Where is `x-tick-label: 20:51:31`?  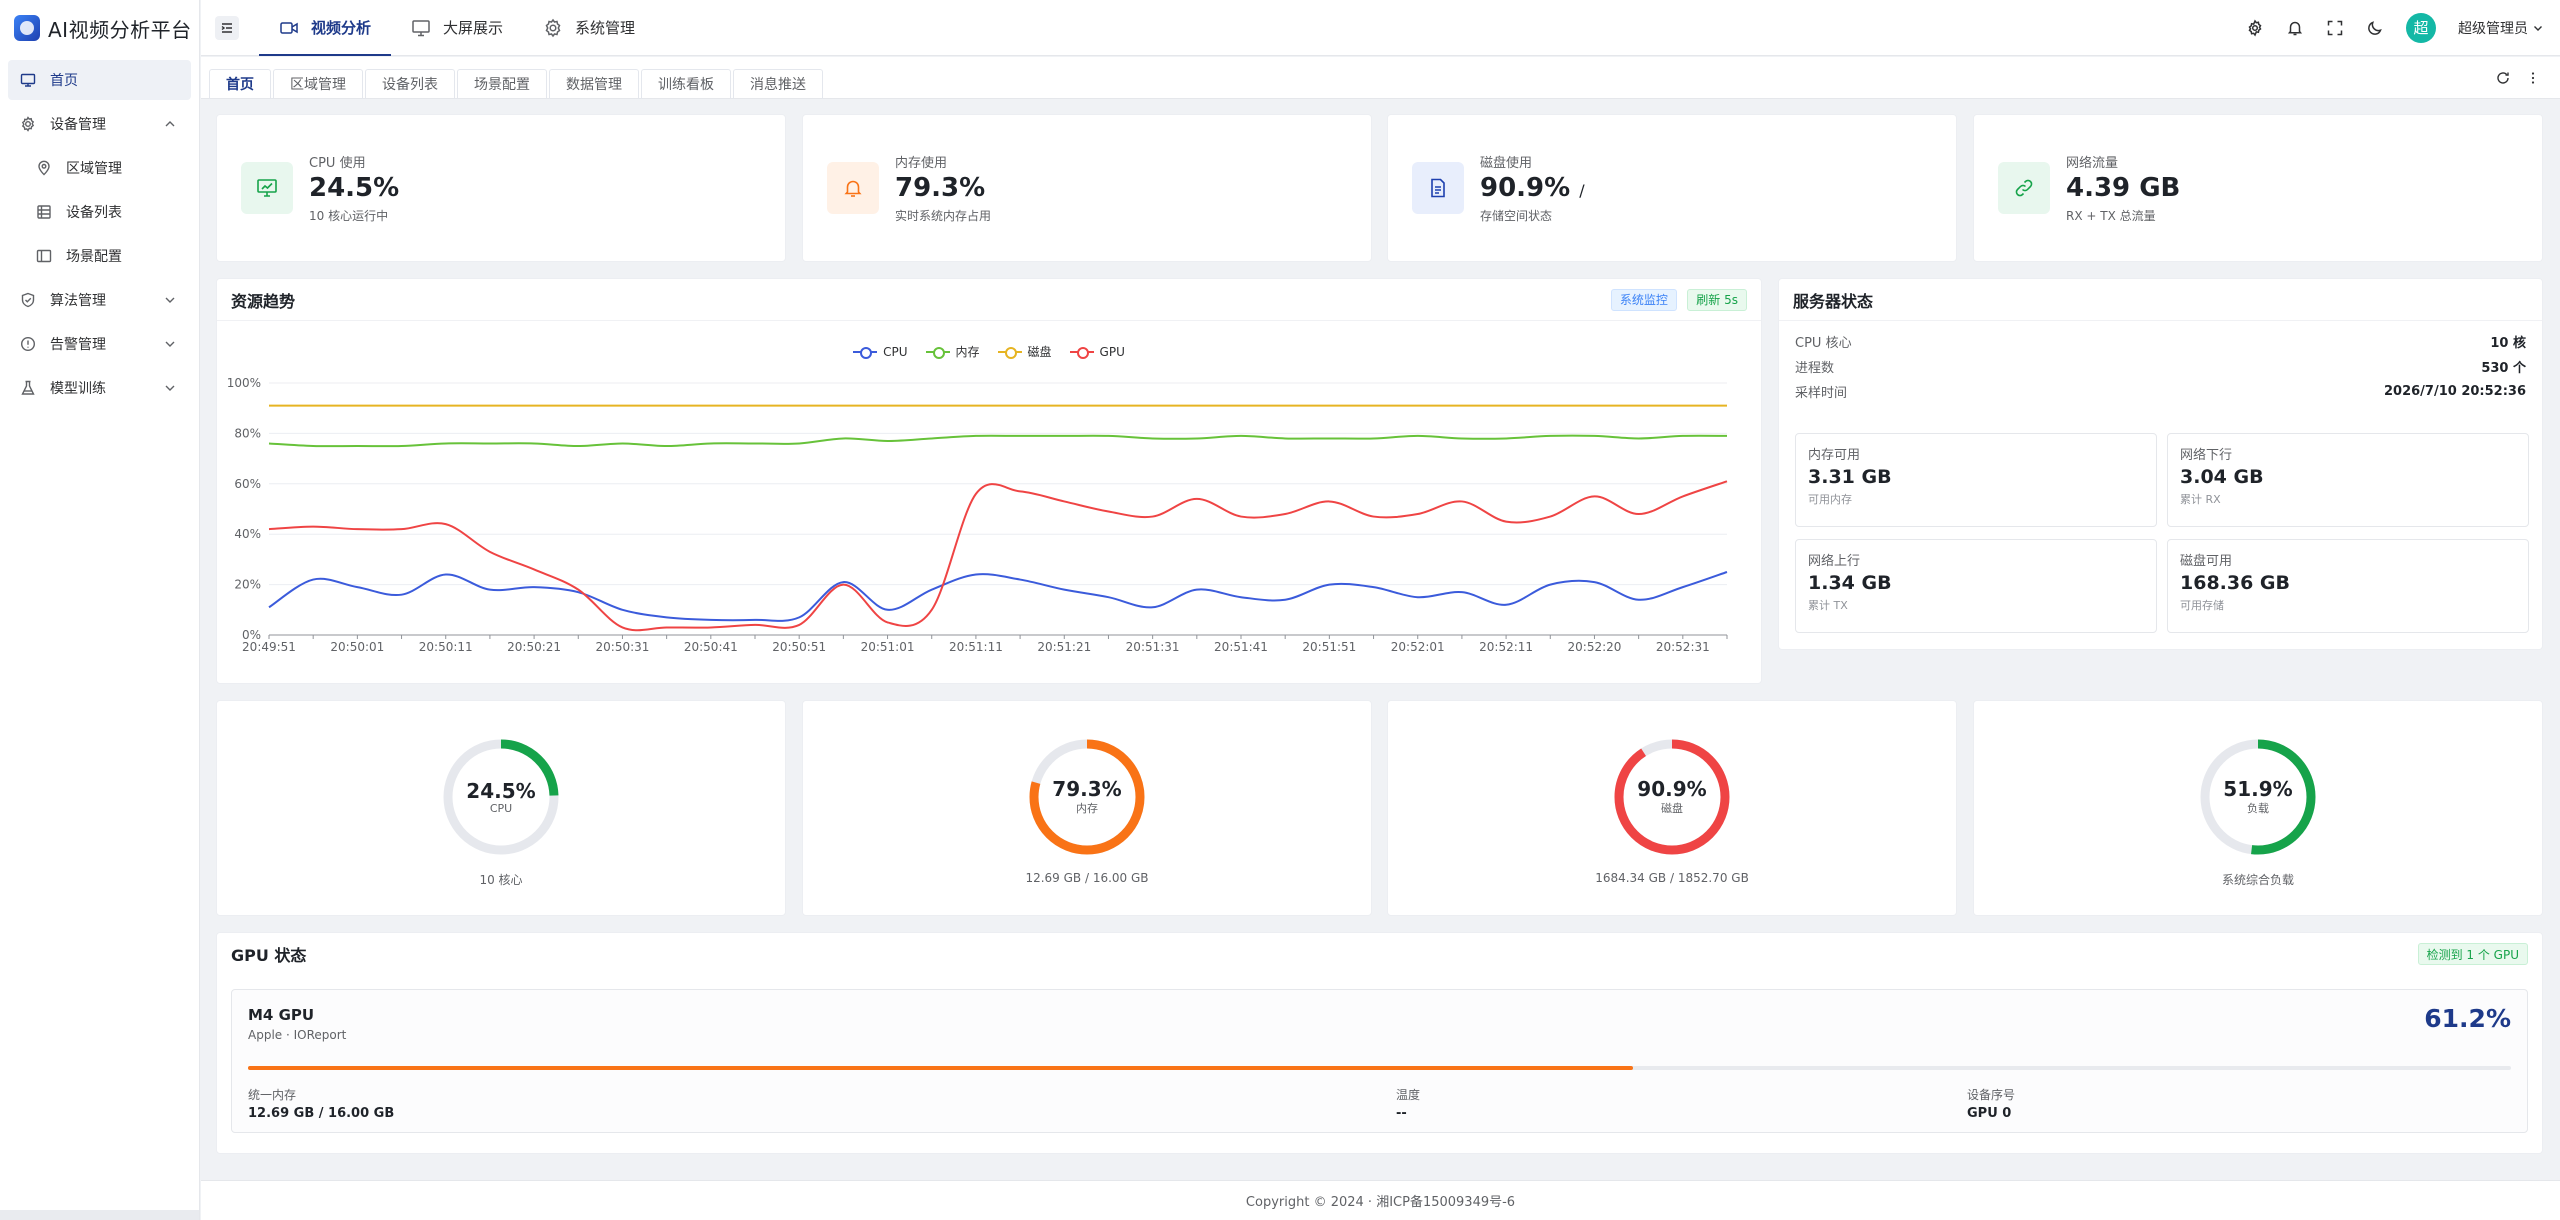 x-tick-label: 20:51:31 is located at coordinates (1153, 647).